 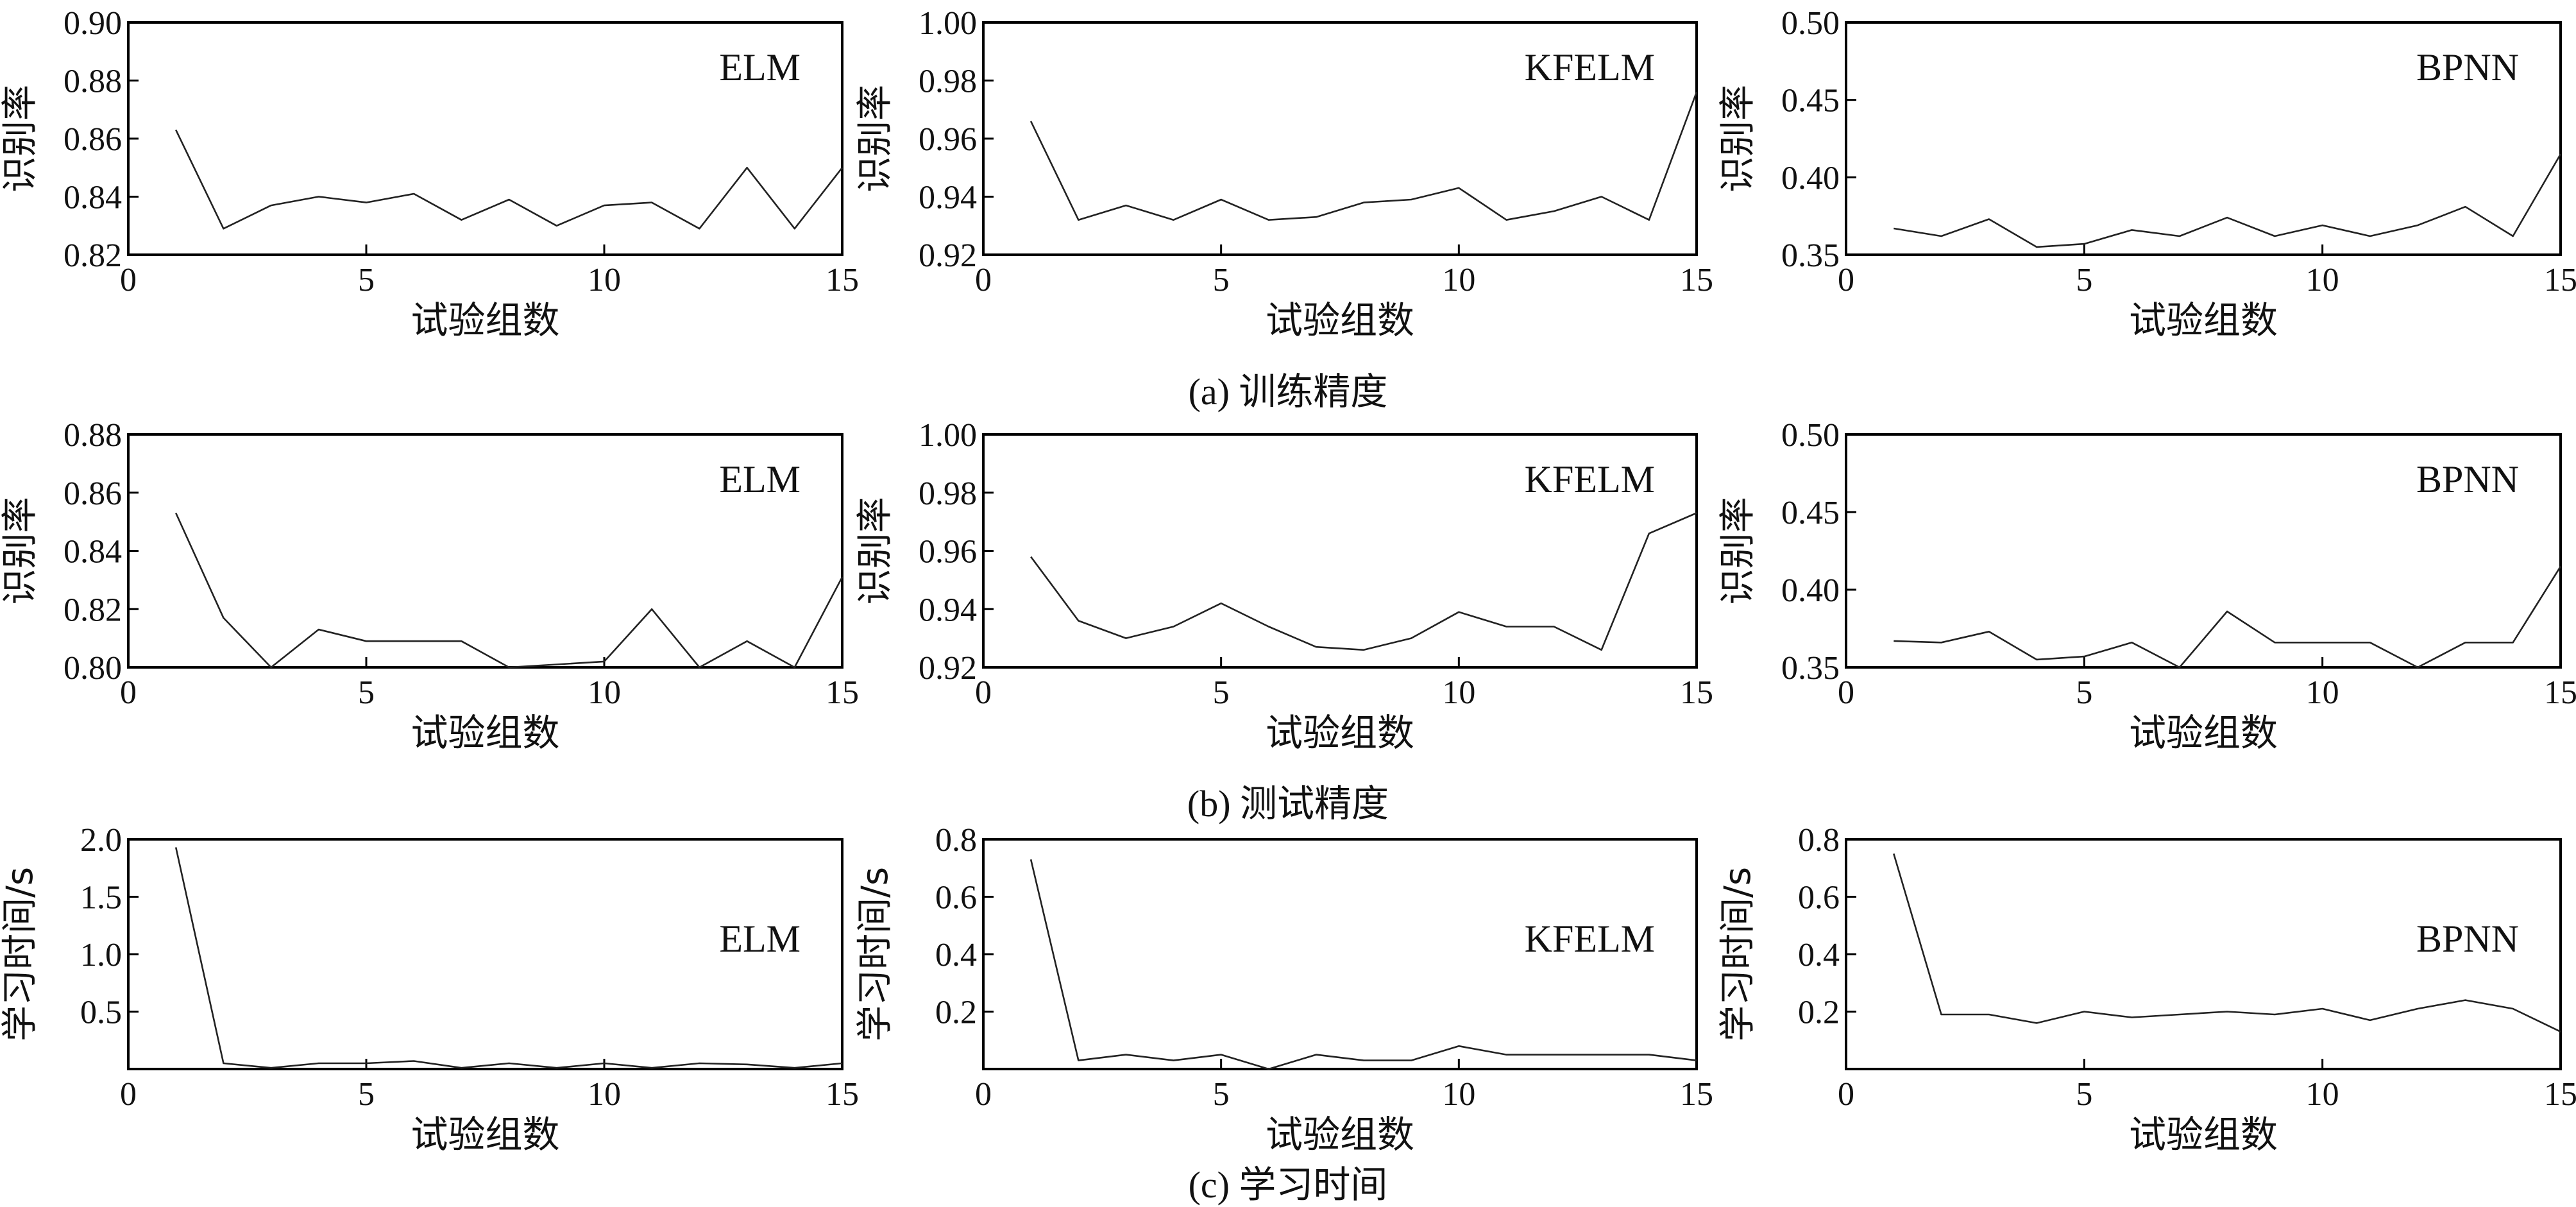 I want to click on y-tick-label: 0.40, so click(x=1810, y=590).